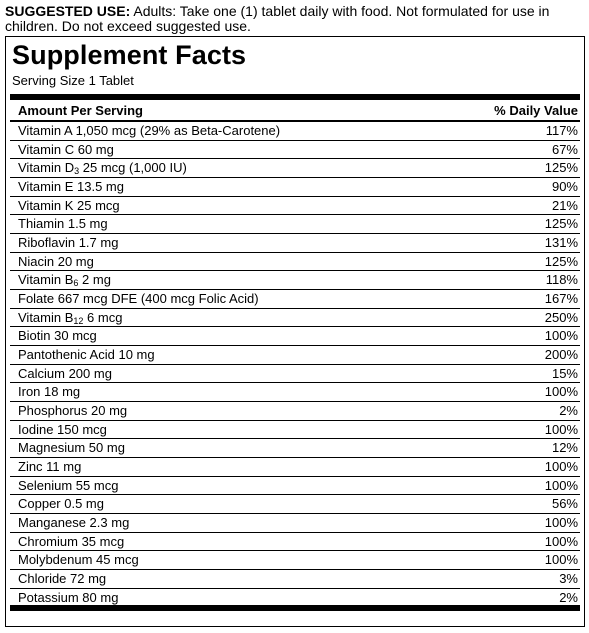 This screenshot has height=633, width=589. I want to click on nutrient-name: Calcium 200 mg, so click(65, 374).